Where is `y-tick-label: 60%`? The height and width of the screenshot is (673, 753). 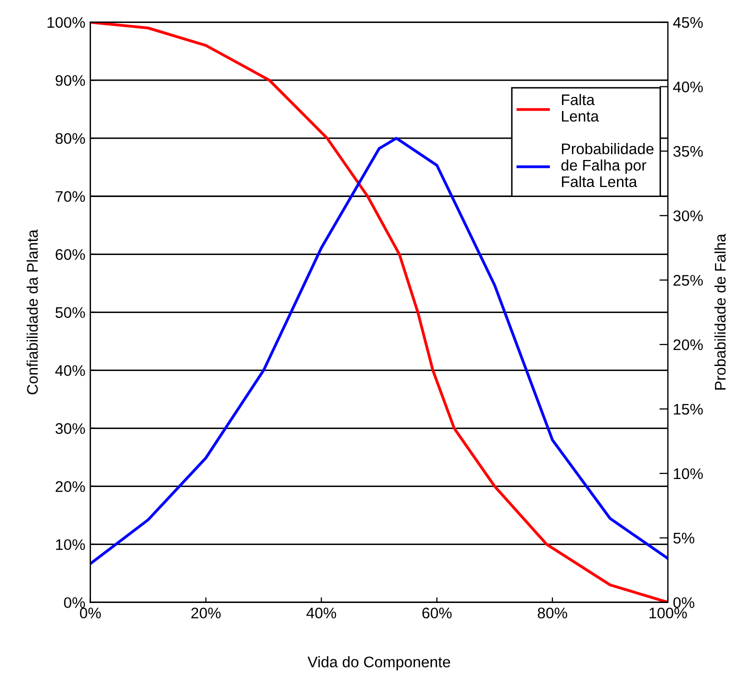
y-tick-label: 60% is located at coordinates (70, 254).